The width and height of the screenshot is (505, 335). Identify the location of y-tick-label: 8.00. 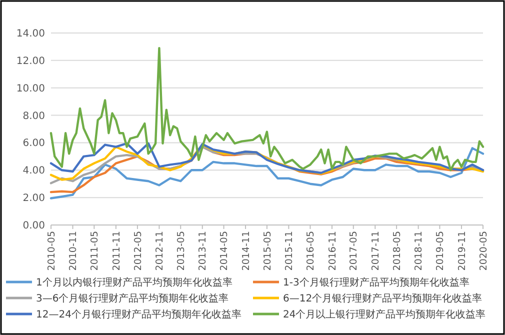
(33, 116).